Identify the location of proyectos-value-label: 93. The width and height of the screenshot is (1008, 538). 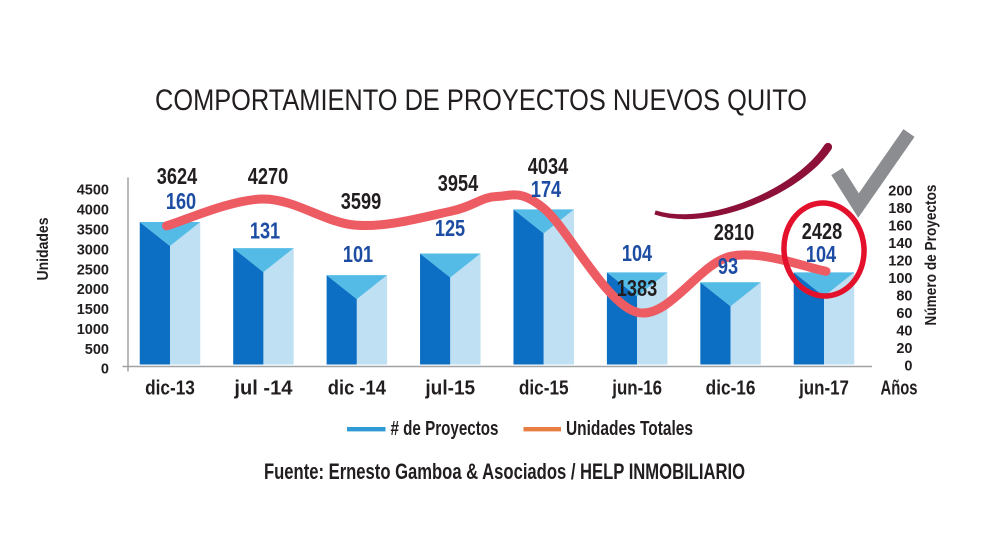
(728, 266).